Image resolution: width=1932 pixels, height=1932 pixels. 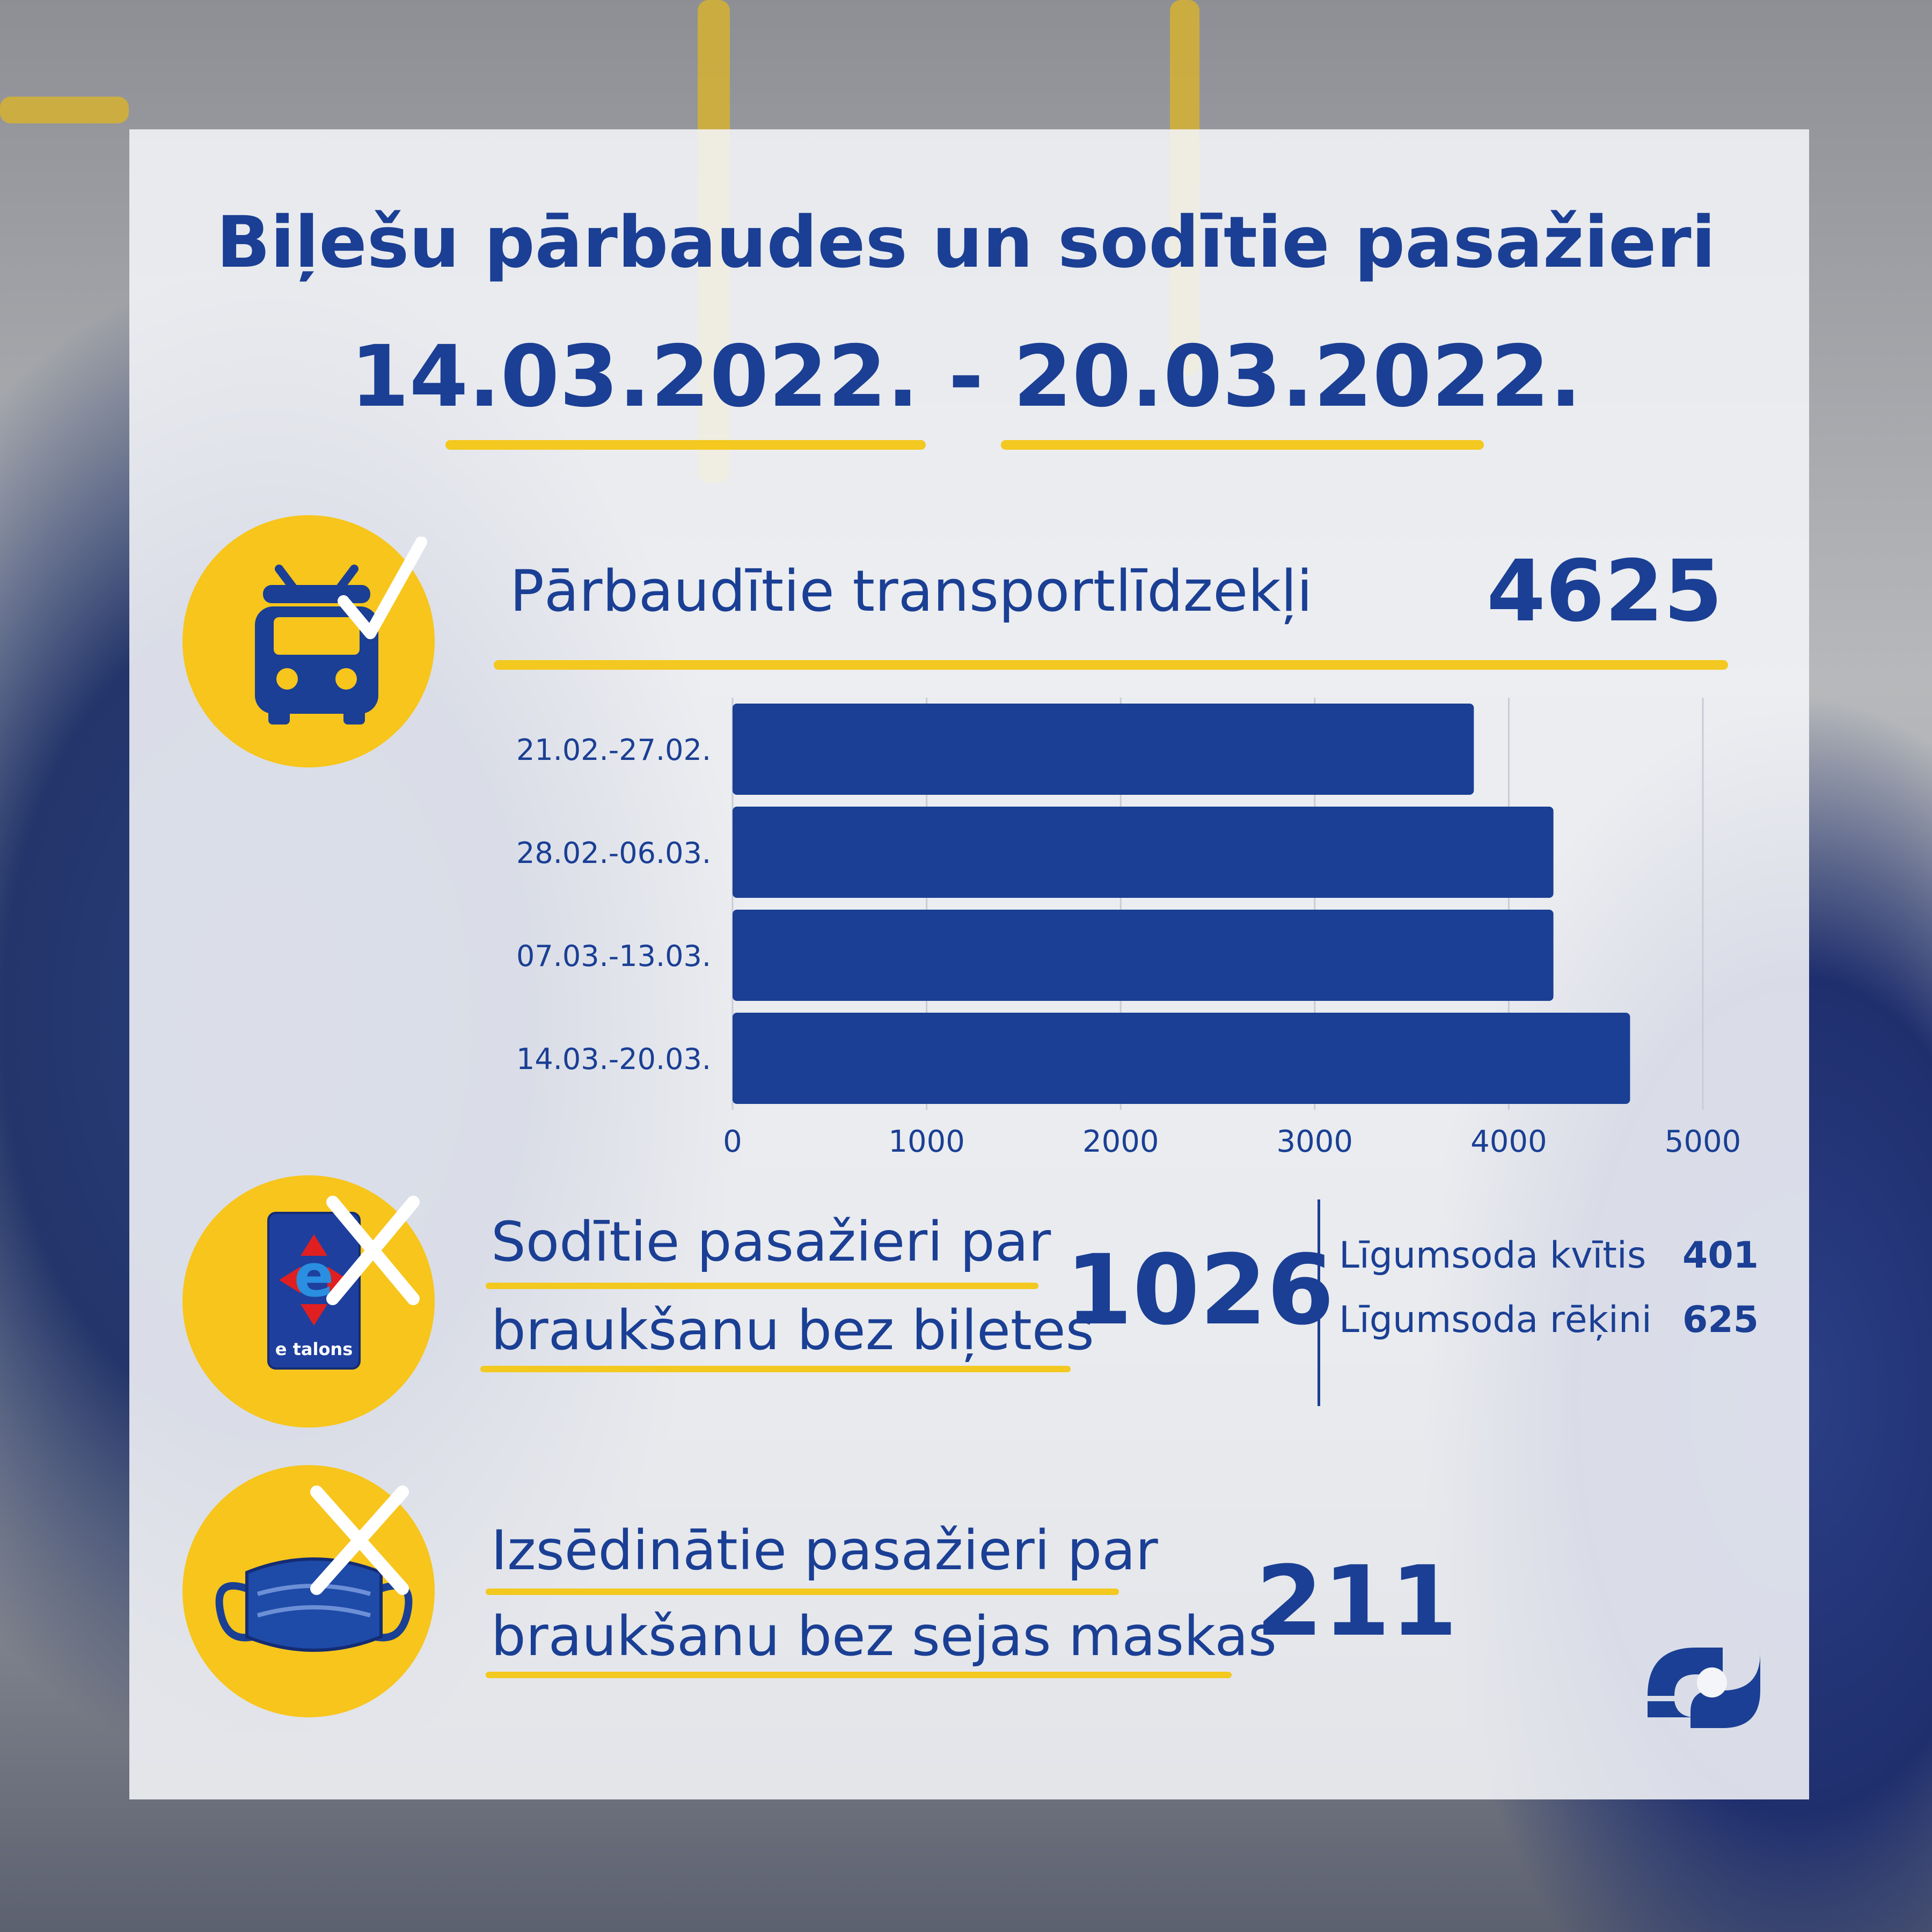 I want to click on rs-logo, so click(x=1704, y=1688).